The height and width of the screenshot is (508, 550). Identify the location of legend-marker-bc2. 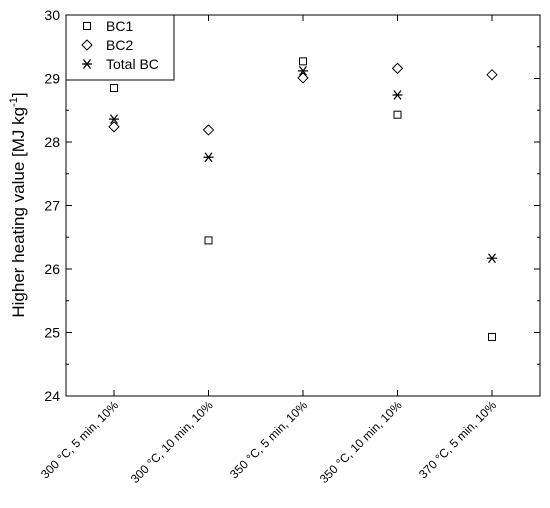
(87, 45).